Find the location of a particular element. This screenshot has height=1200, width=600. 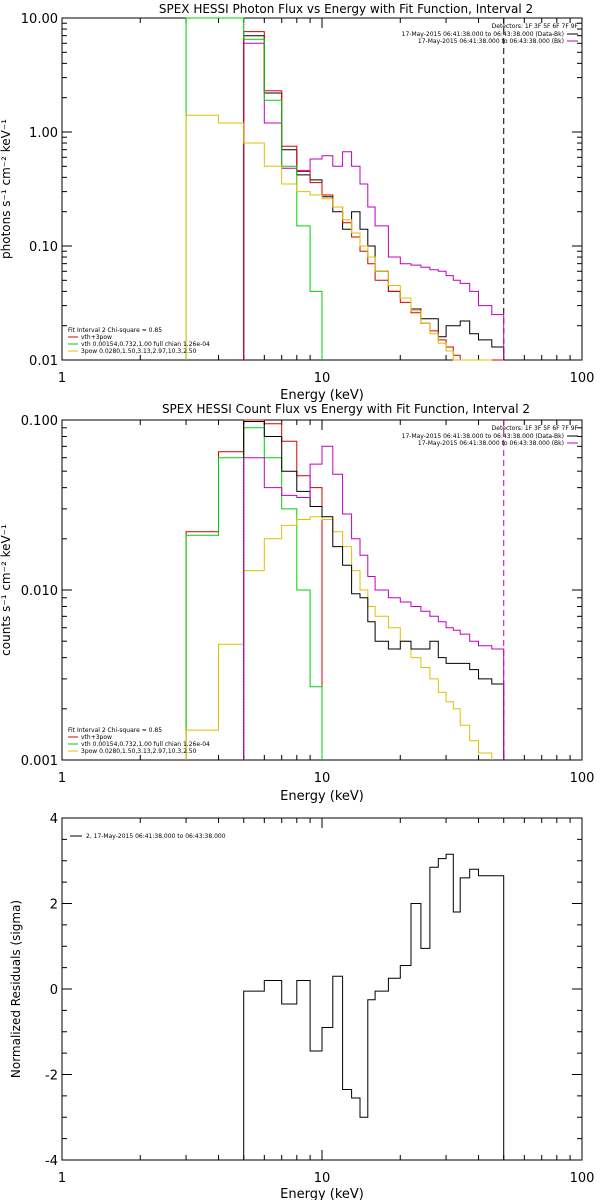

y-tick-label: -4 is located at coordinates (51, 1161).